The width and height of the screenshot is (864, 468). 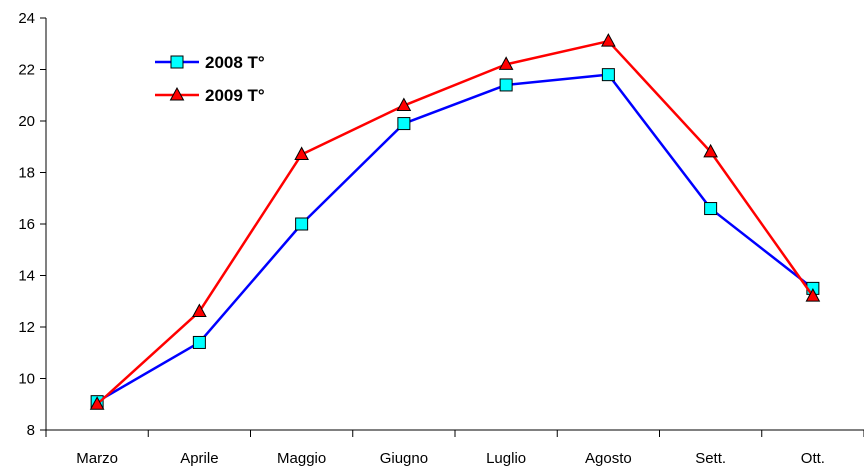 I want to click on x-tick-label: Luglio, so click(x=506, y=458).